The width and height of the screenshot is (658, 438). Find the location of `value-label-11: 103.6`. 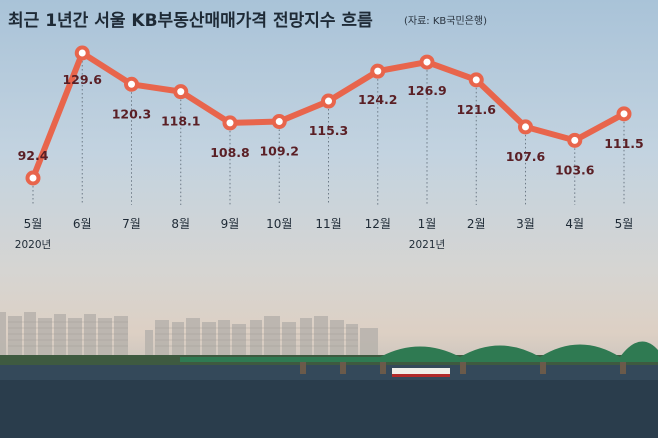

value-label-11: 103.6 is located at coordinates (575, 169).